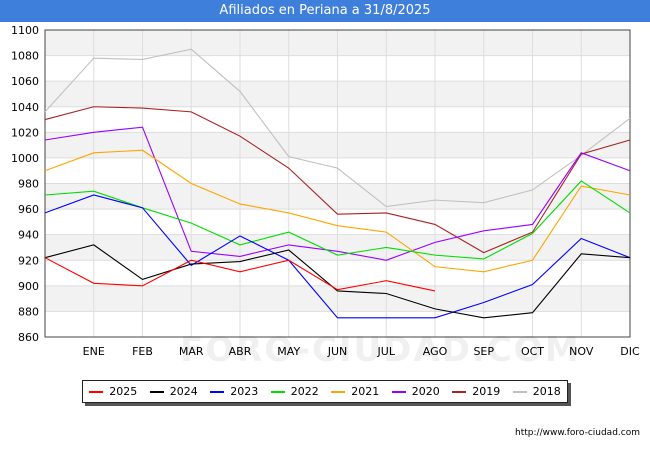 This screenshot has width=650, height=450. Describe the element at coordinates (25, 30) in the screenshot. I see `y-tick-label: 1100` at that location.